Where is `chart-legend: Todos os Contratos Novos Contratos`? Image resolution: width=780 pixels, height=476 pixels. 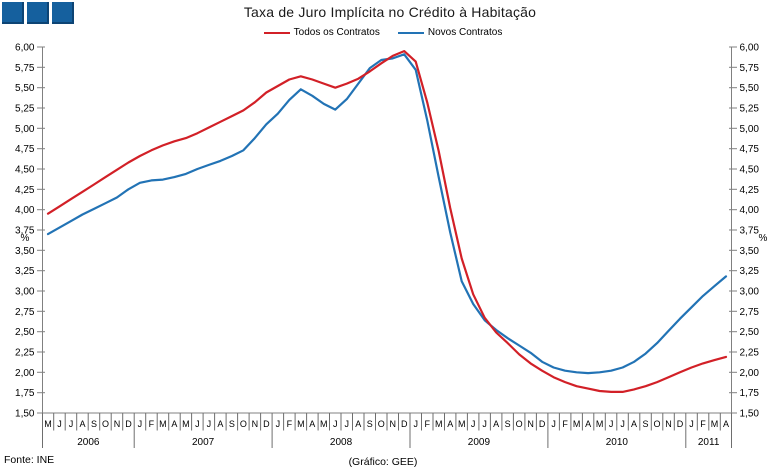
chart-legend: Todos os Contratos Novos Contratos is located at coordinates (390, 32).